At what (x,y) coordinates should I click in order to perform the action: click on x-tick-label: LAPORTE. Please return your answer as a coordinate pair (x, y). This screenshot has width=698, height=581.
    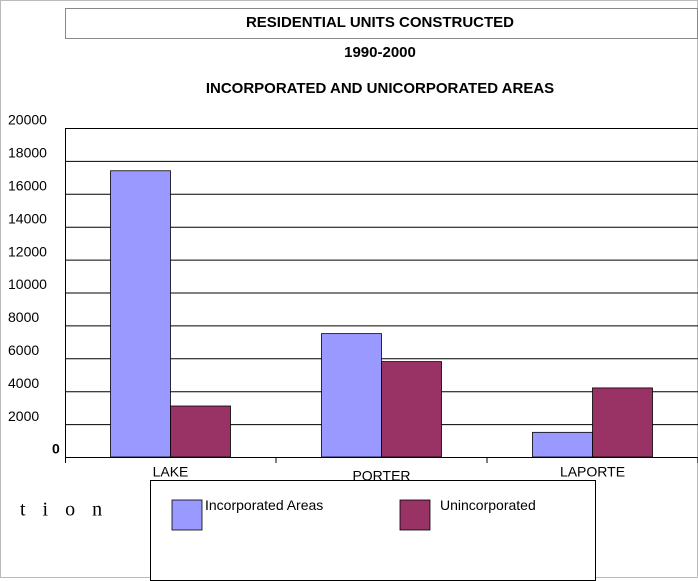
    Looking at the image, I should click on (592, 472).